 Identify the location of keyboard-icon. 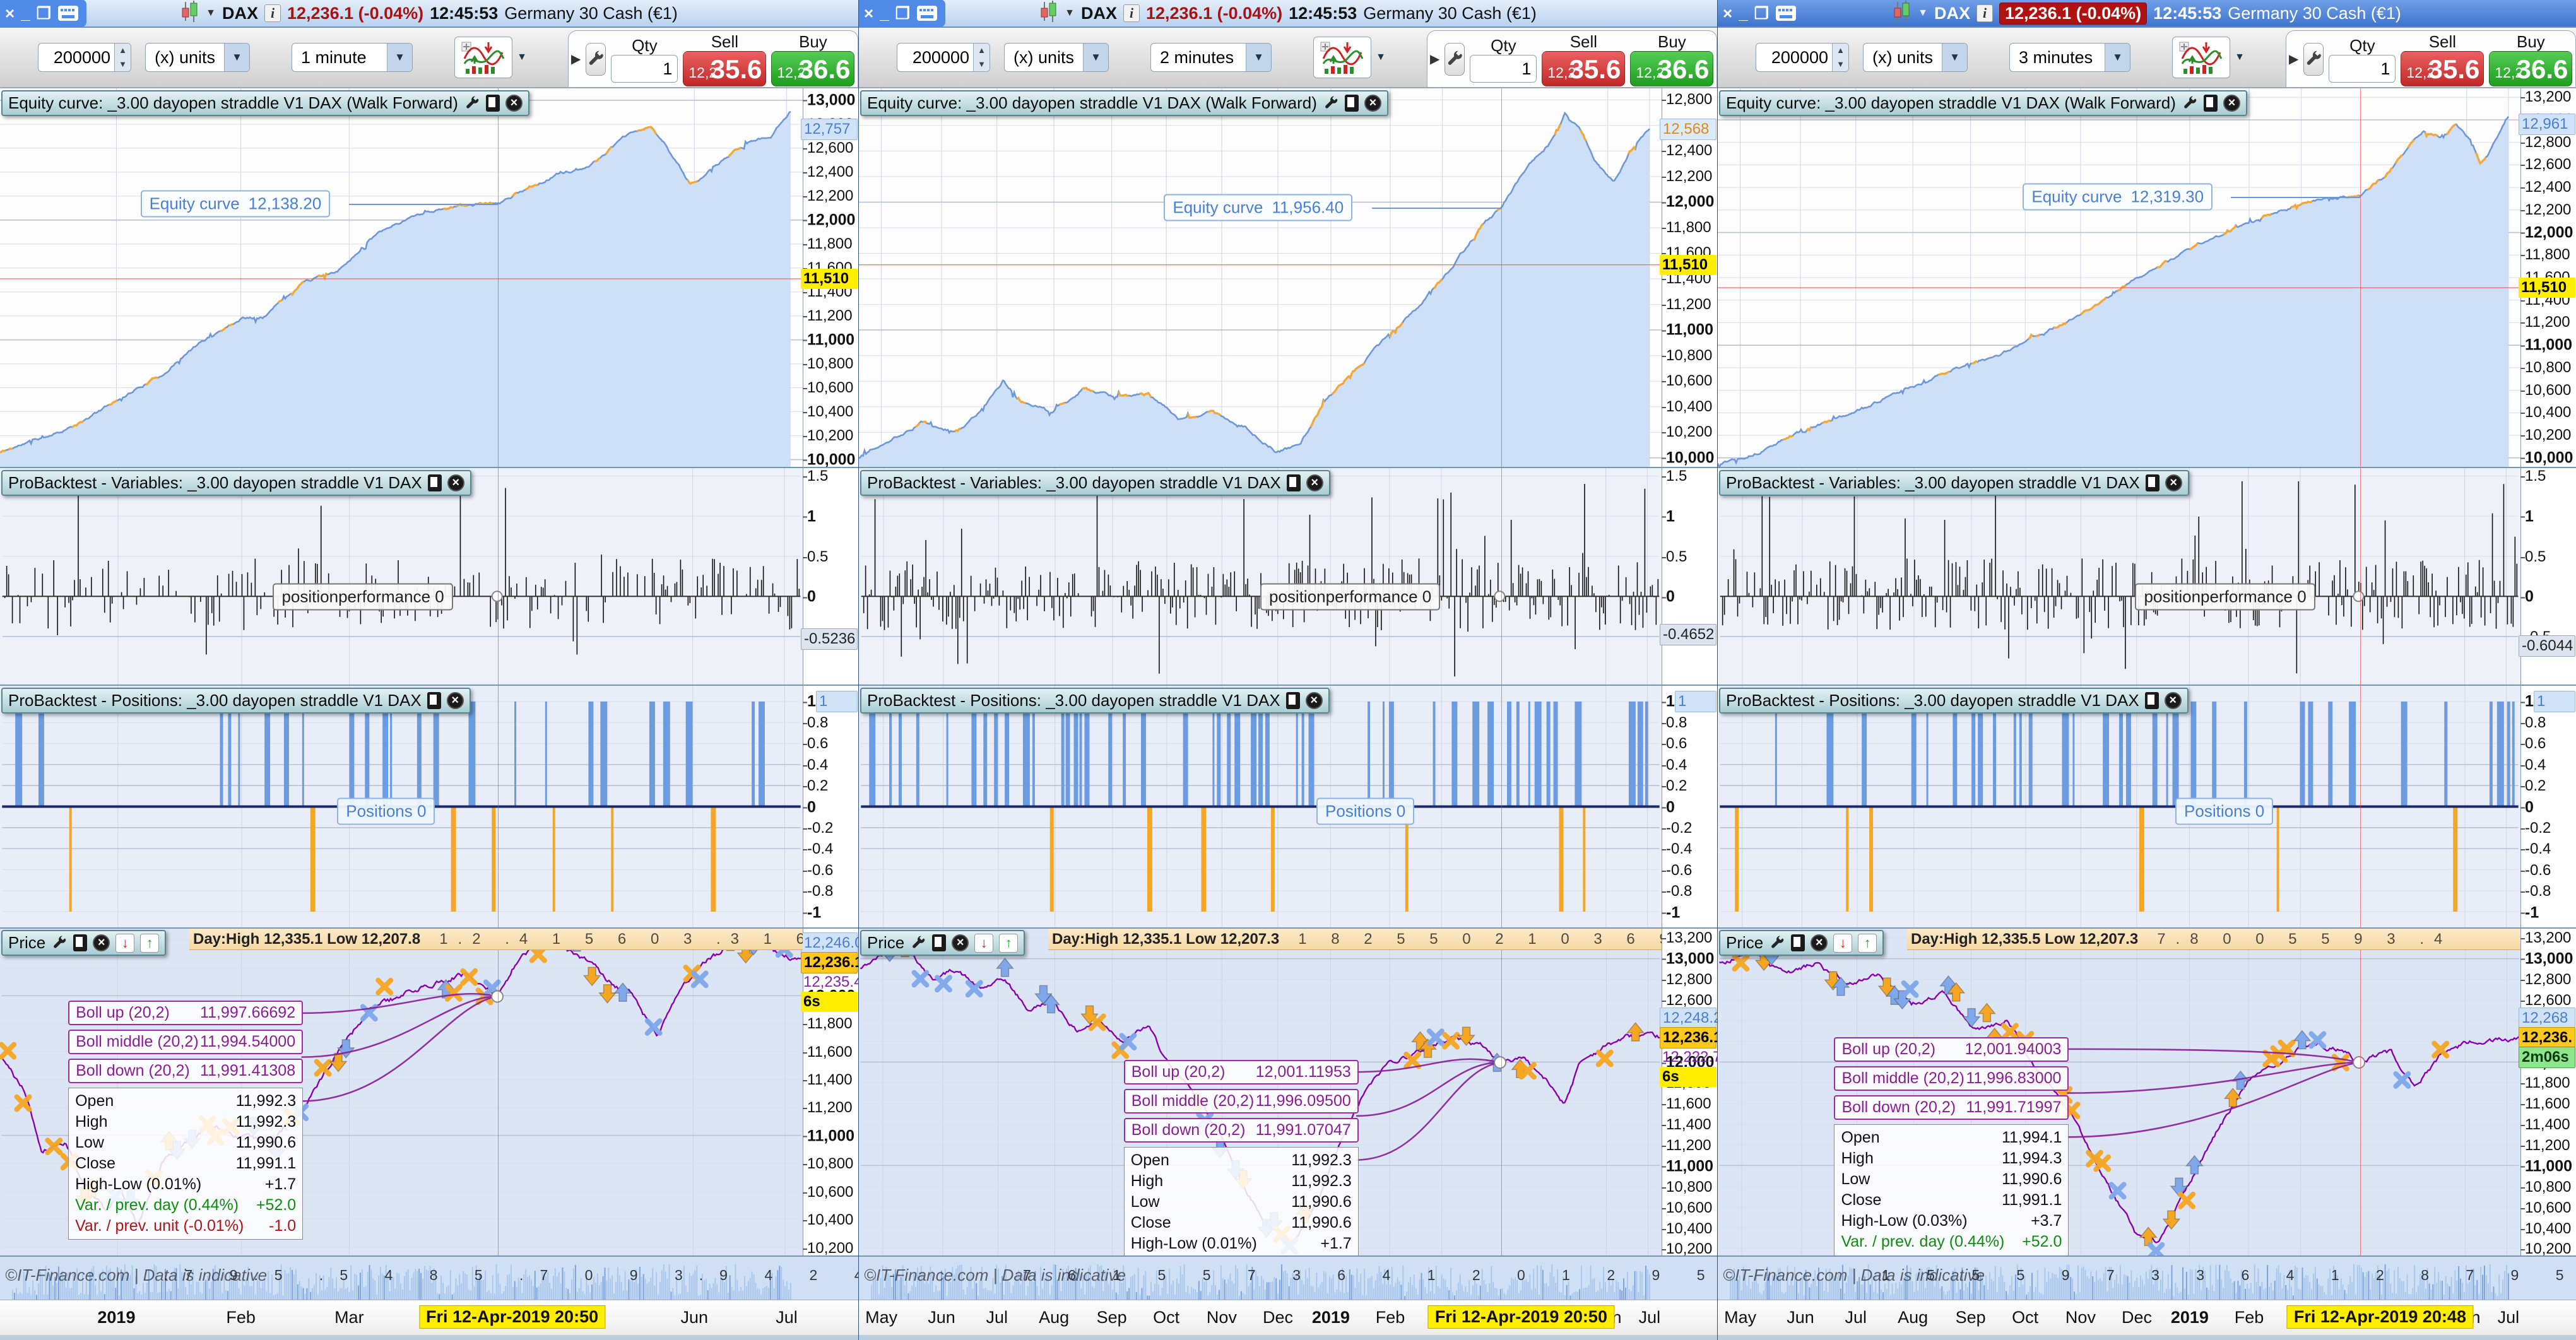
(927, 13).